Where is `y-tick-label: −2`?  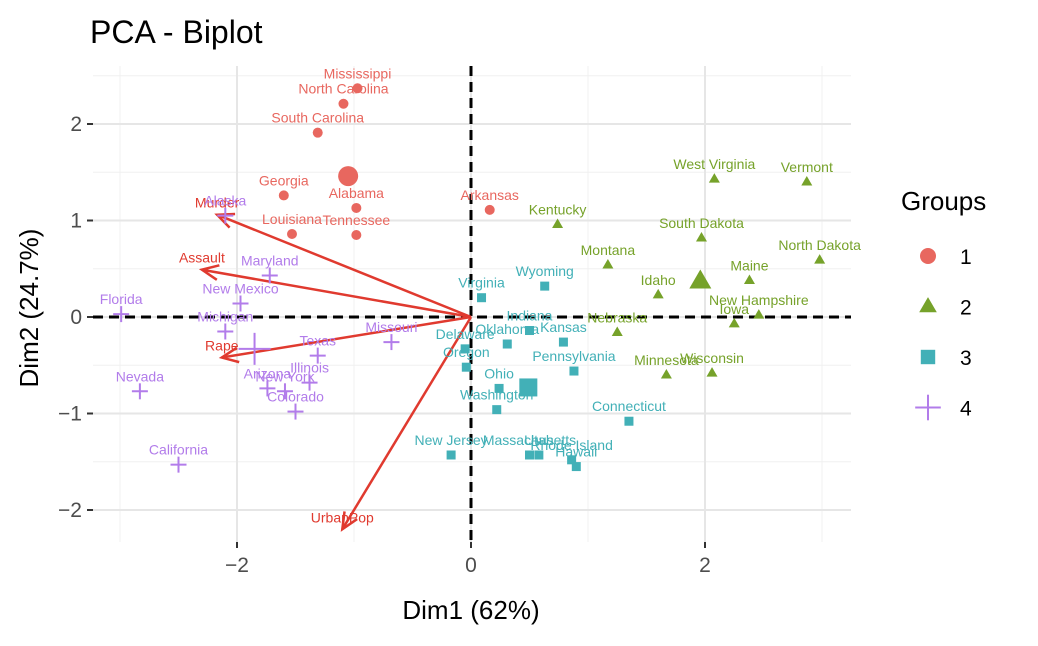
y-tick-label: −2 is located at coordinates (70, 510).